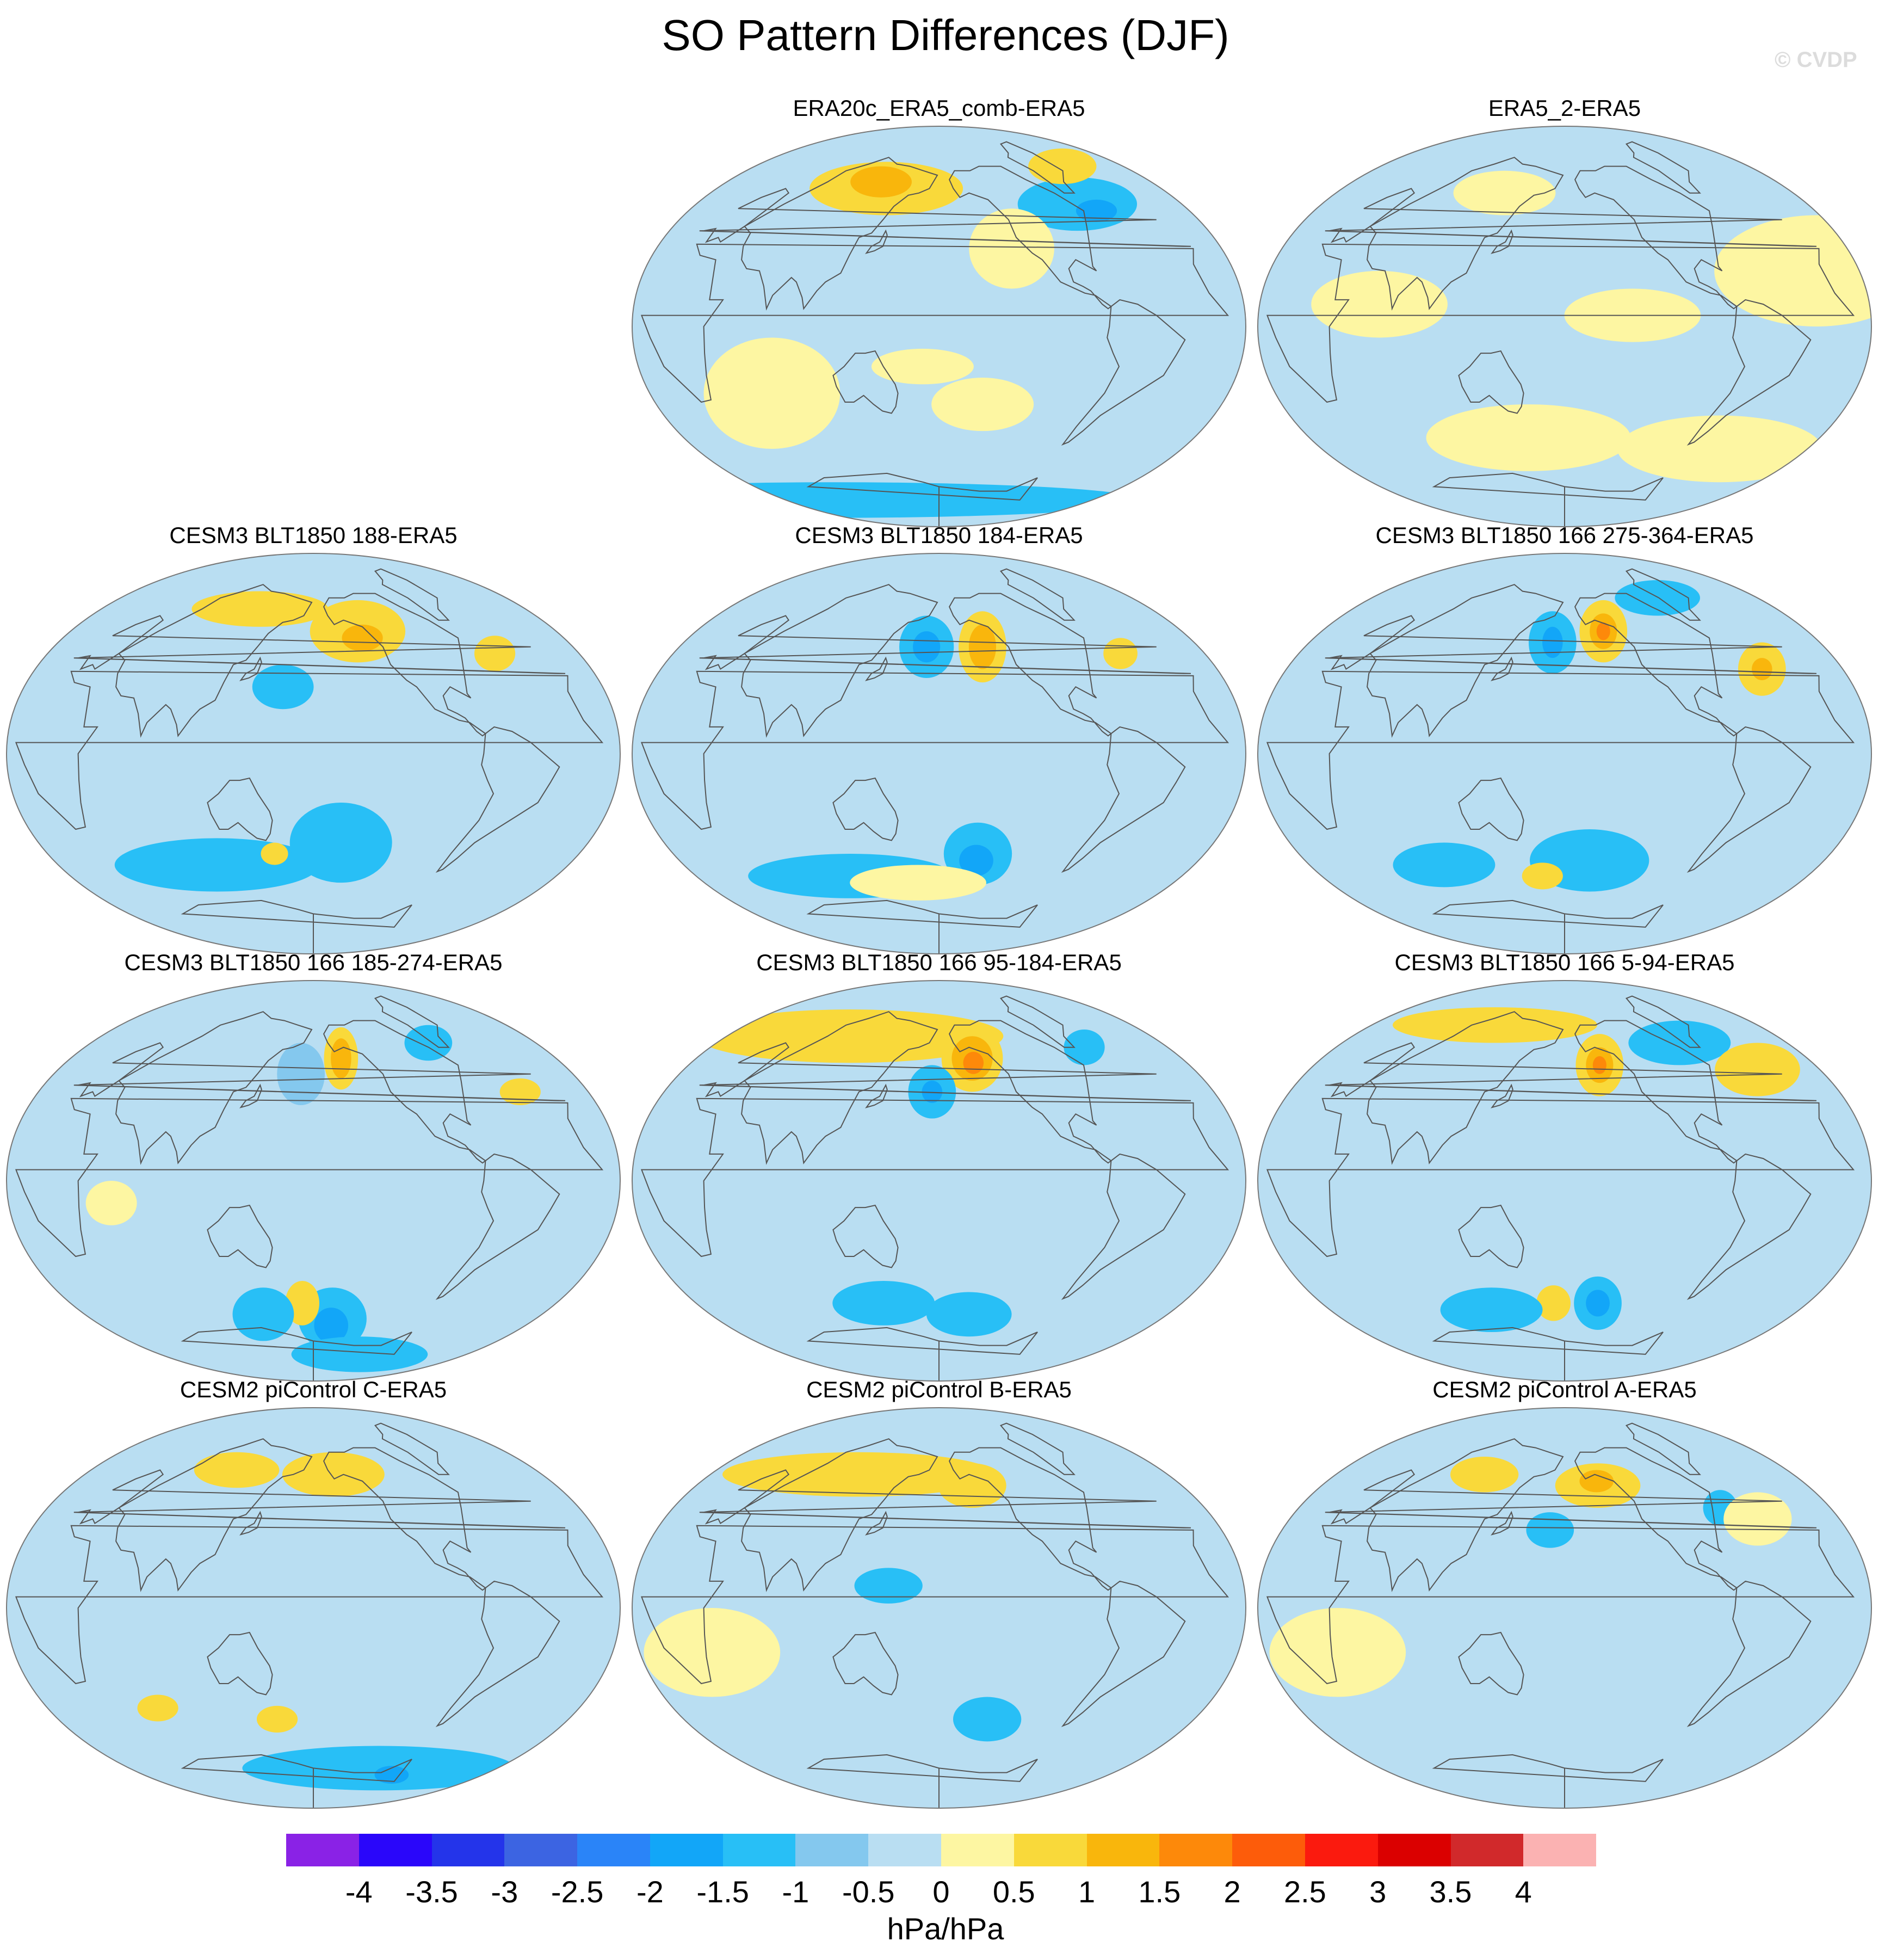 The width and height of the screenshot is (1891, 1960). I want to click on map-panel: CESM2 piControl B-ERA5, so click(939, 1591).